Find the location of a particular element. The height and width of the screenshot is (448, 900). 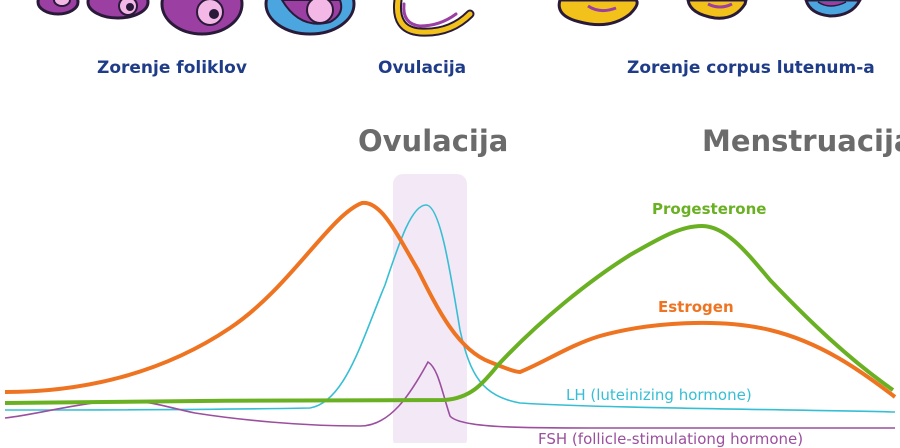

phase-label-ovulation: Ovulacija is located at coordinates (422, 68).